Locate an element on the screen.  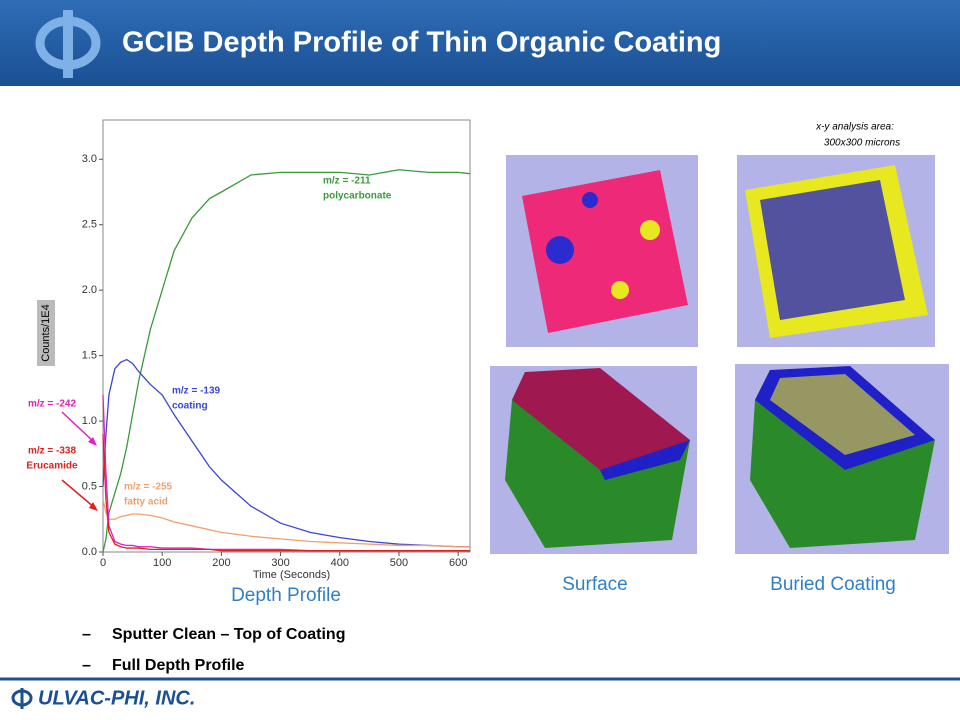
y-tick-label: 2.0 is located at coordinates (89, 290).